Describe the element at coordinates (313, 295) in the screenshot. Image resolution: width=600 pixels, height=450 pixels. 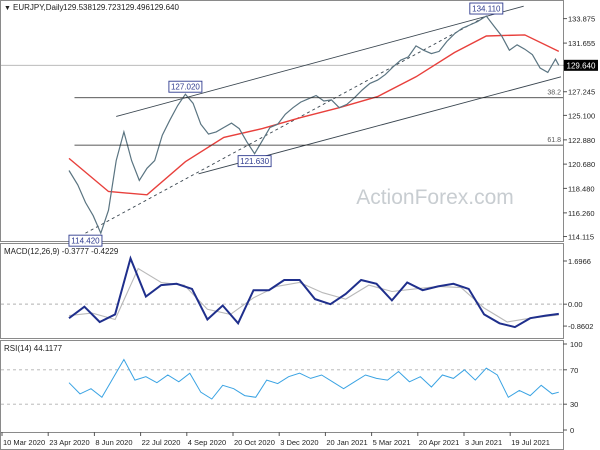
I see `macd-signal-line` at that location.